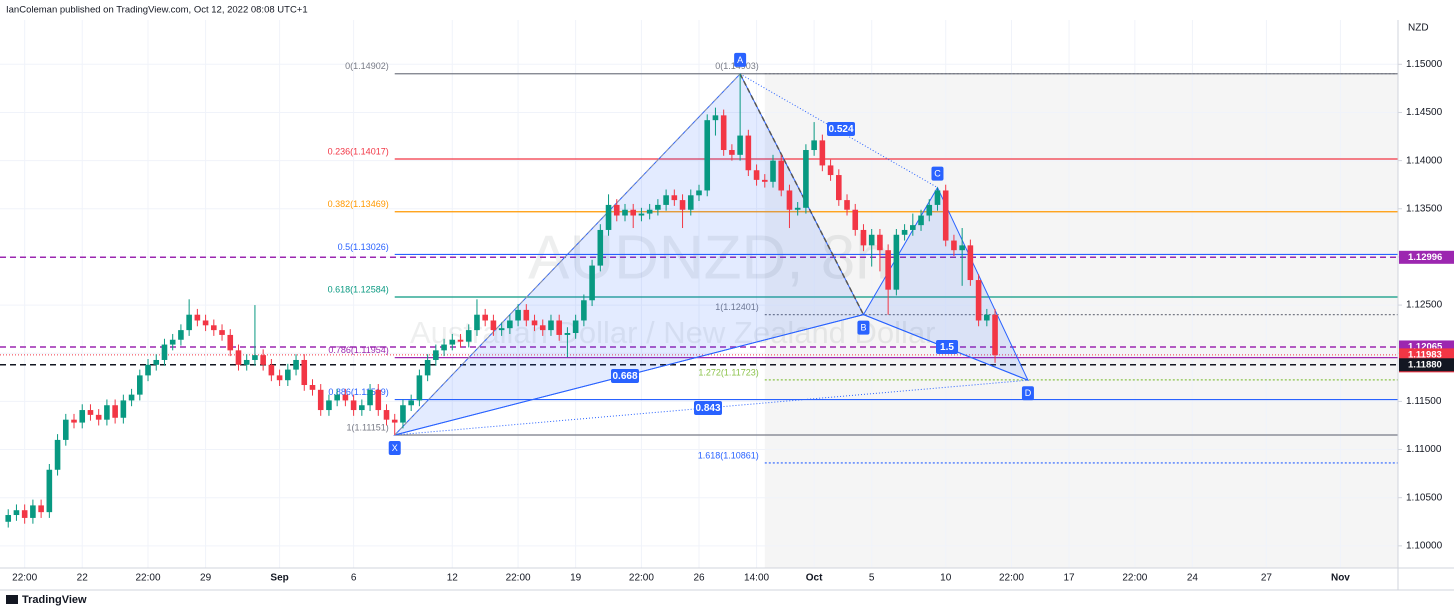 Image resolution: width=1454 pixels, height=612 pixels. Describe the element at coordinates (576, 578) in the screenshot. I see `x-tick-label: 19` at that location.